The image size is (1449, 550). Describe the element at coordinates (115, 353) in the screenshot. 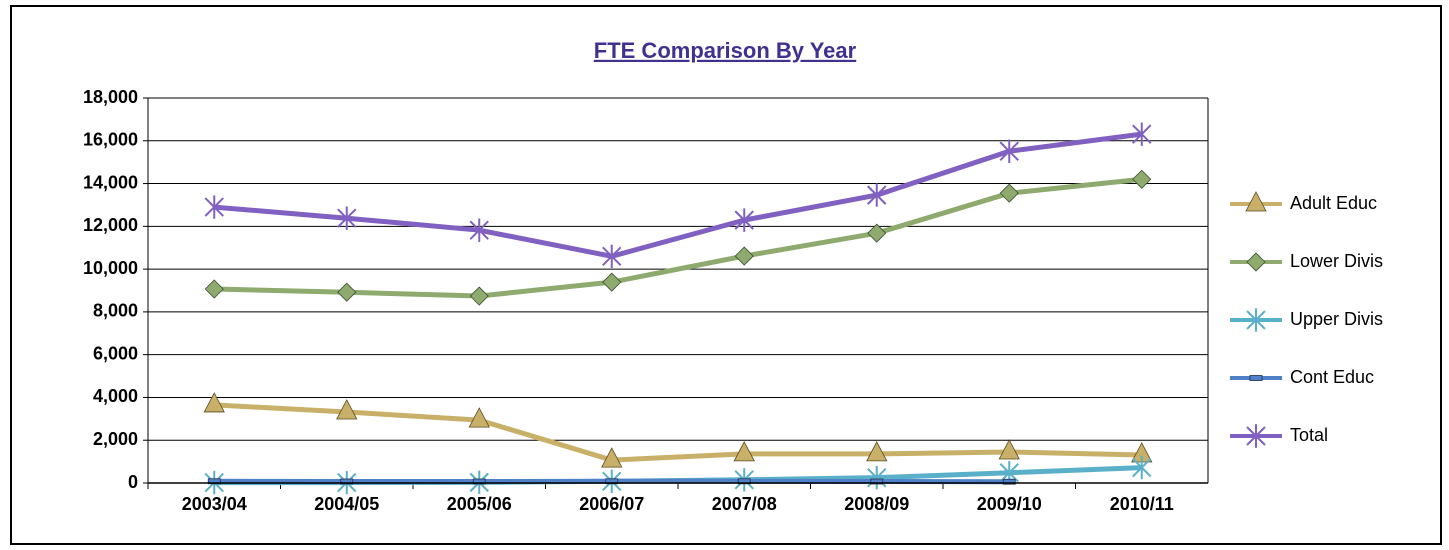

I see `y-tick-label: 6,000` at that location.